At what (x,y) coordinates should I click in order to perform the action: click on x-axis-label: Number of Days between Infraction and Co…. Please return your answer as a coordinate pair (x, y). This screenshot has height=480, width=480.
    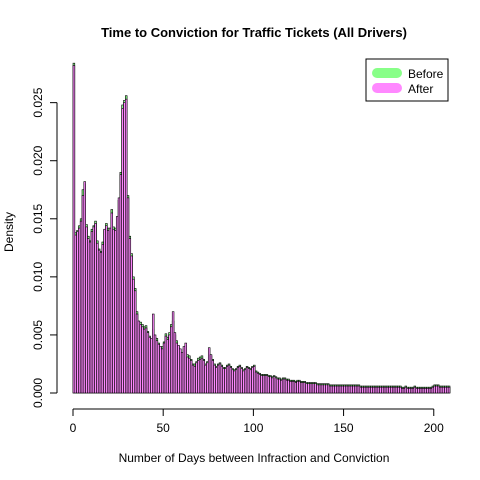
    Looking at the image, I should click on (254, 458).